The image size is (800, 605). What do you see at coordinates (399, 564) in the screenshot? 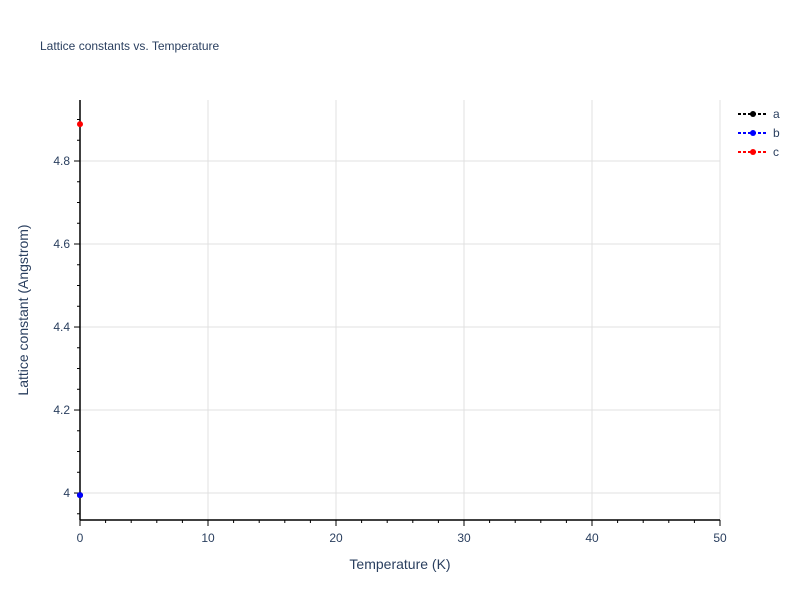
I see `x-axis-label: Temperature (K)` at bounding box center [399, 564].